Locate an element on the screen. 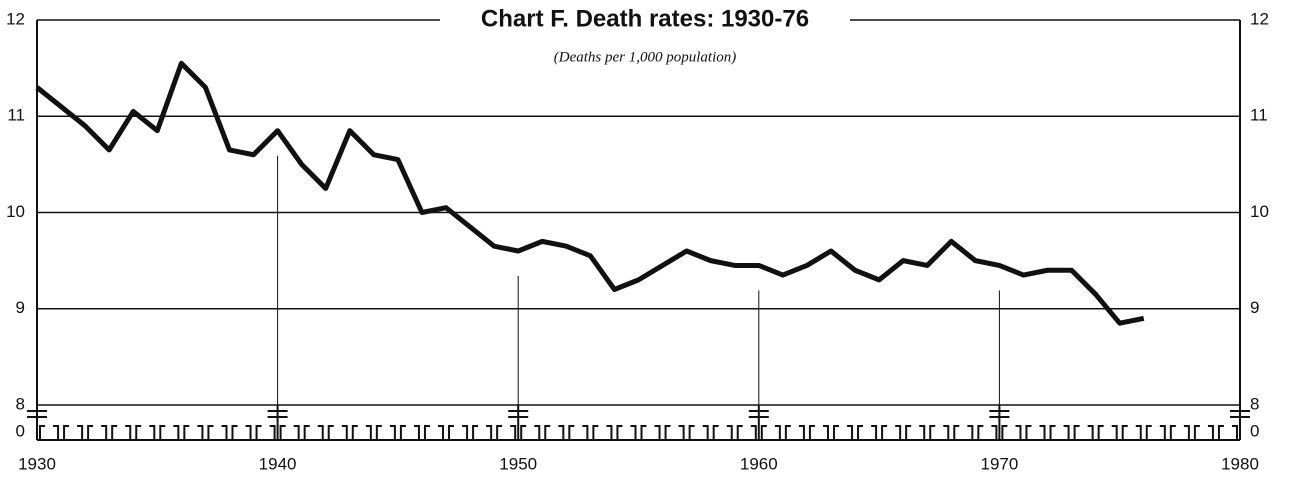 This screenshot has height=478, width=1293. x-tick-label: 1950 is located at coordinates (518, 463).